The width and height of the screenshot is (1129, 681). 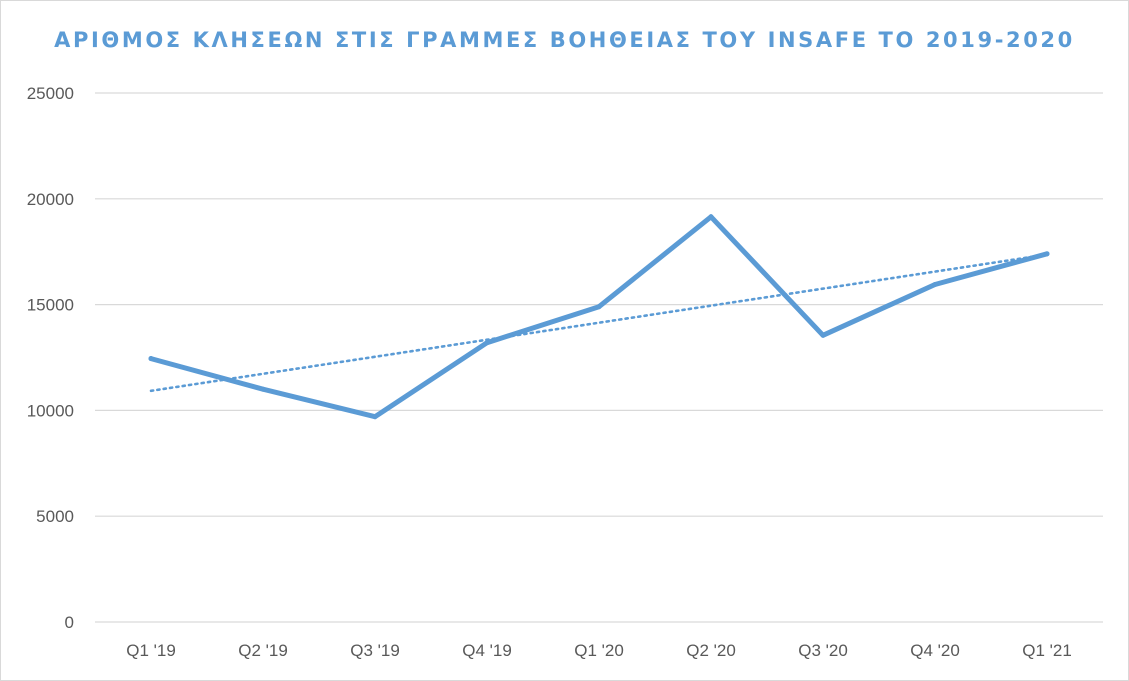 I want to click on y-tick-label: 20000, so click(x=50, y=199).